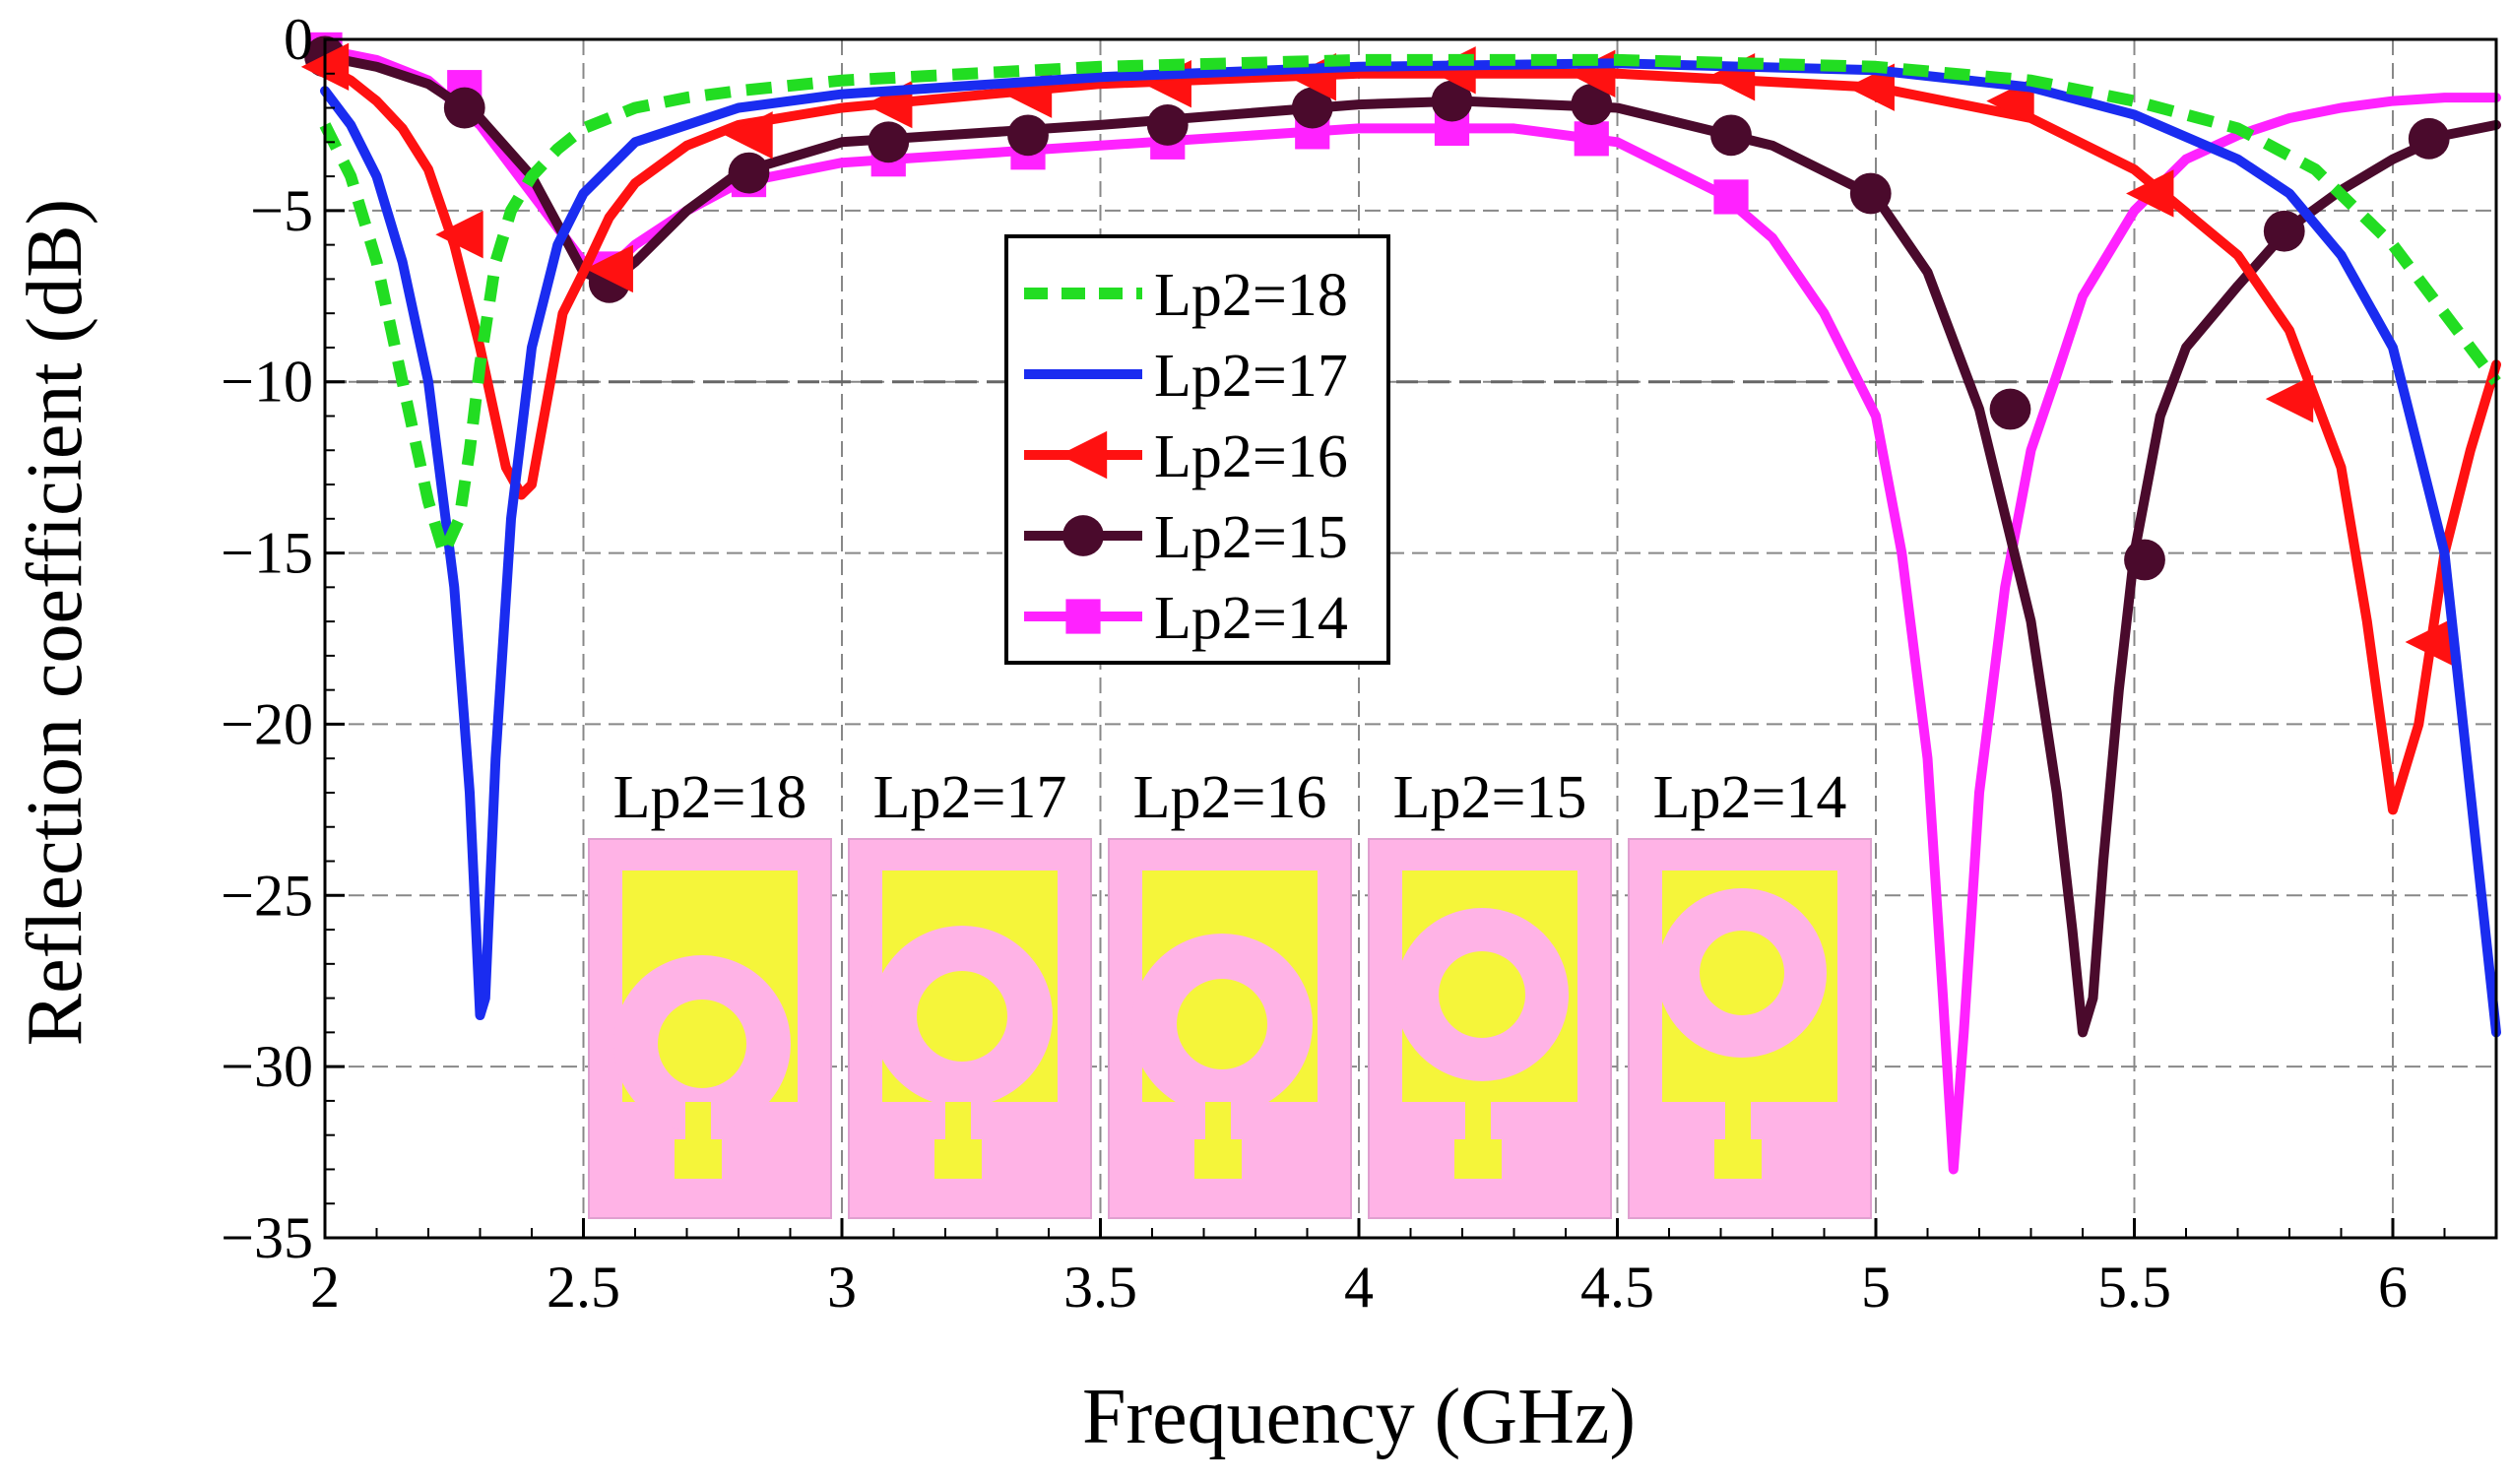 The image size is (2510, 1484). I want to click on y-tick-labels: 0 −5 −10 −15 −20 −25 −30 −35, so click(267, 638).